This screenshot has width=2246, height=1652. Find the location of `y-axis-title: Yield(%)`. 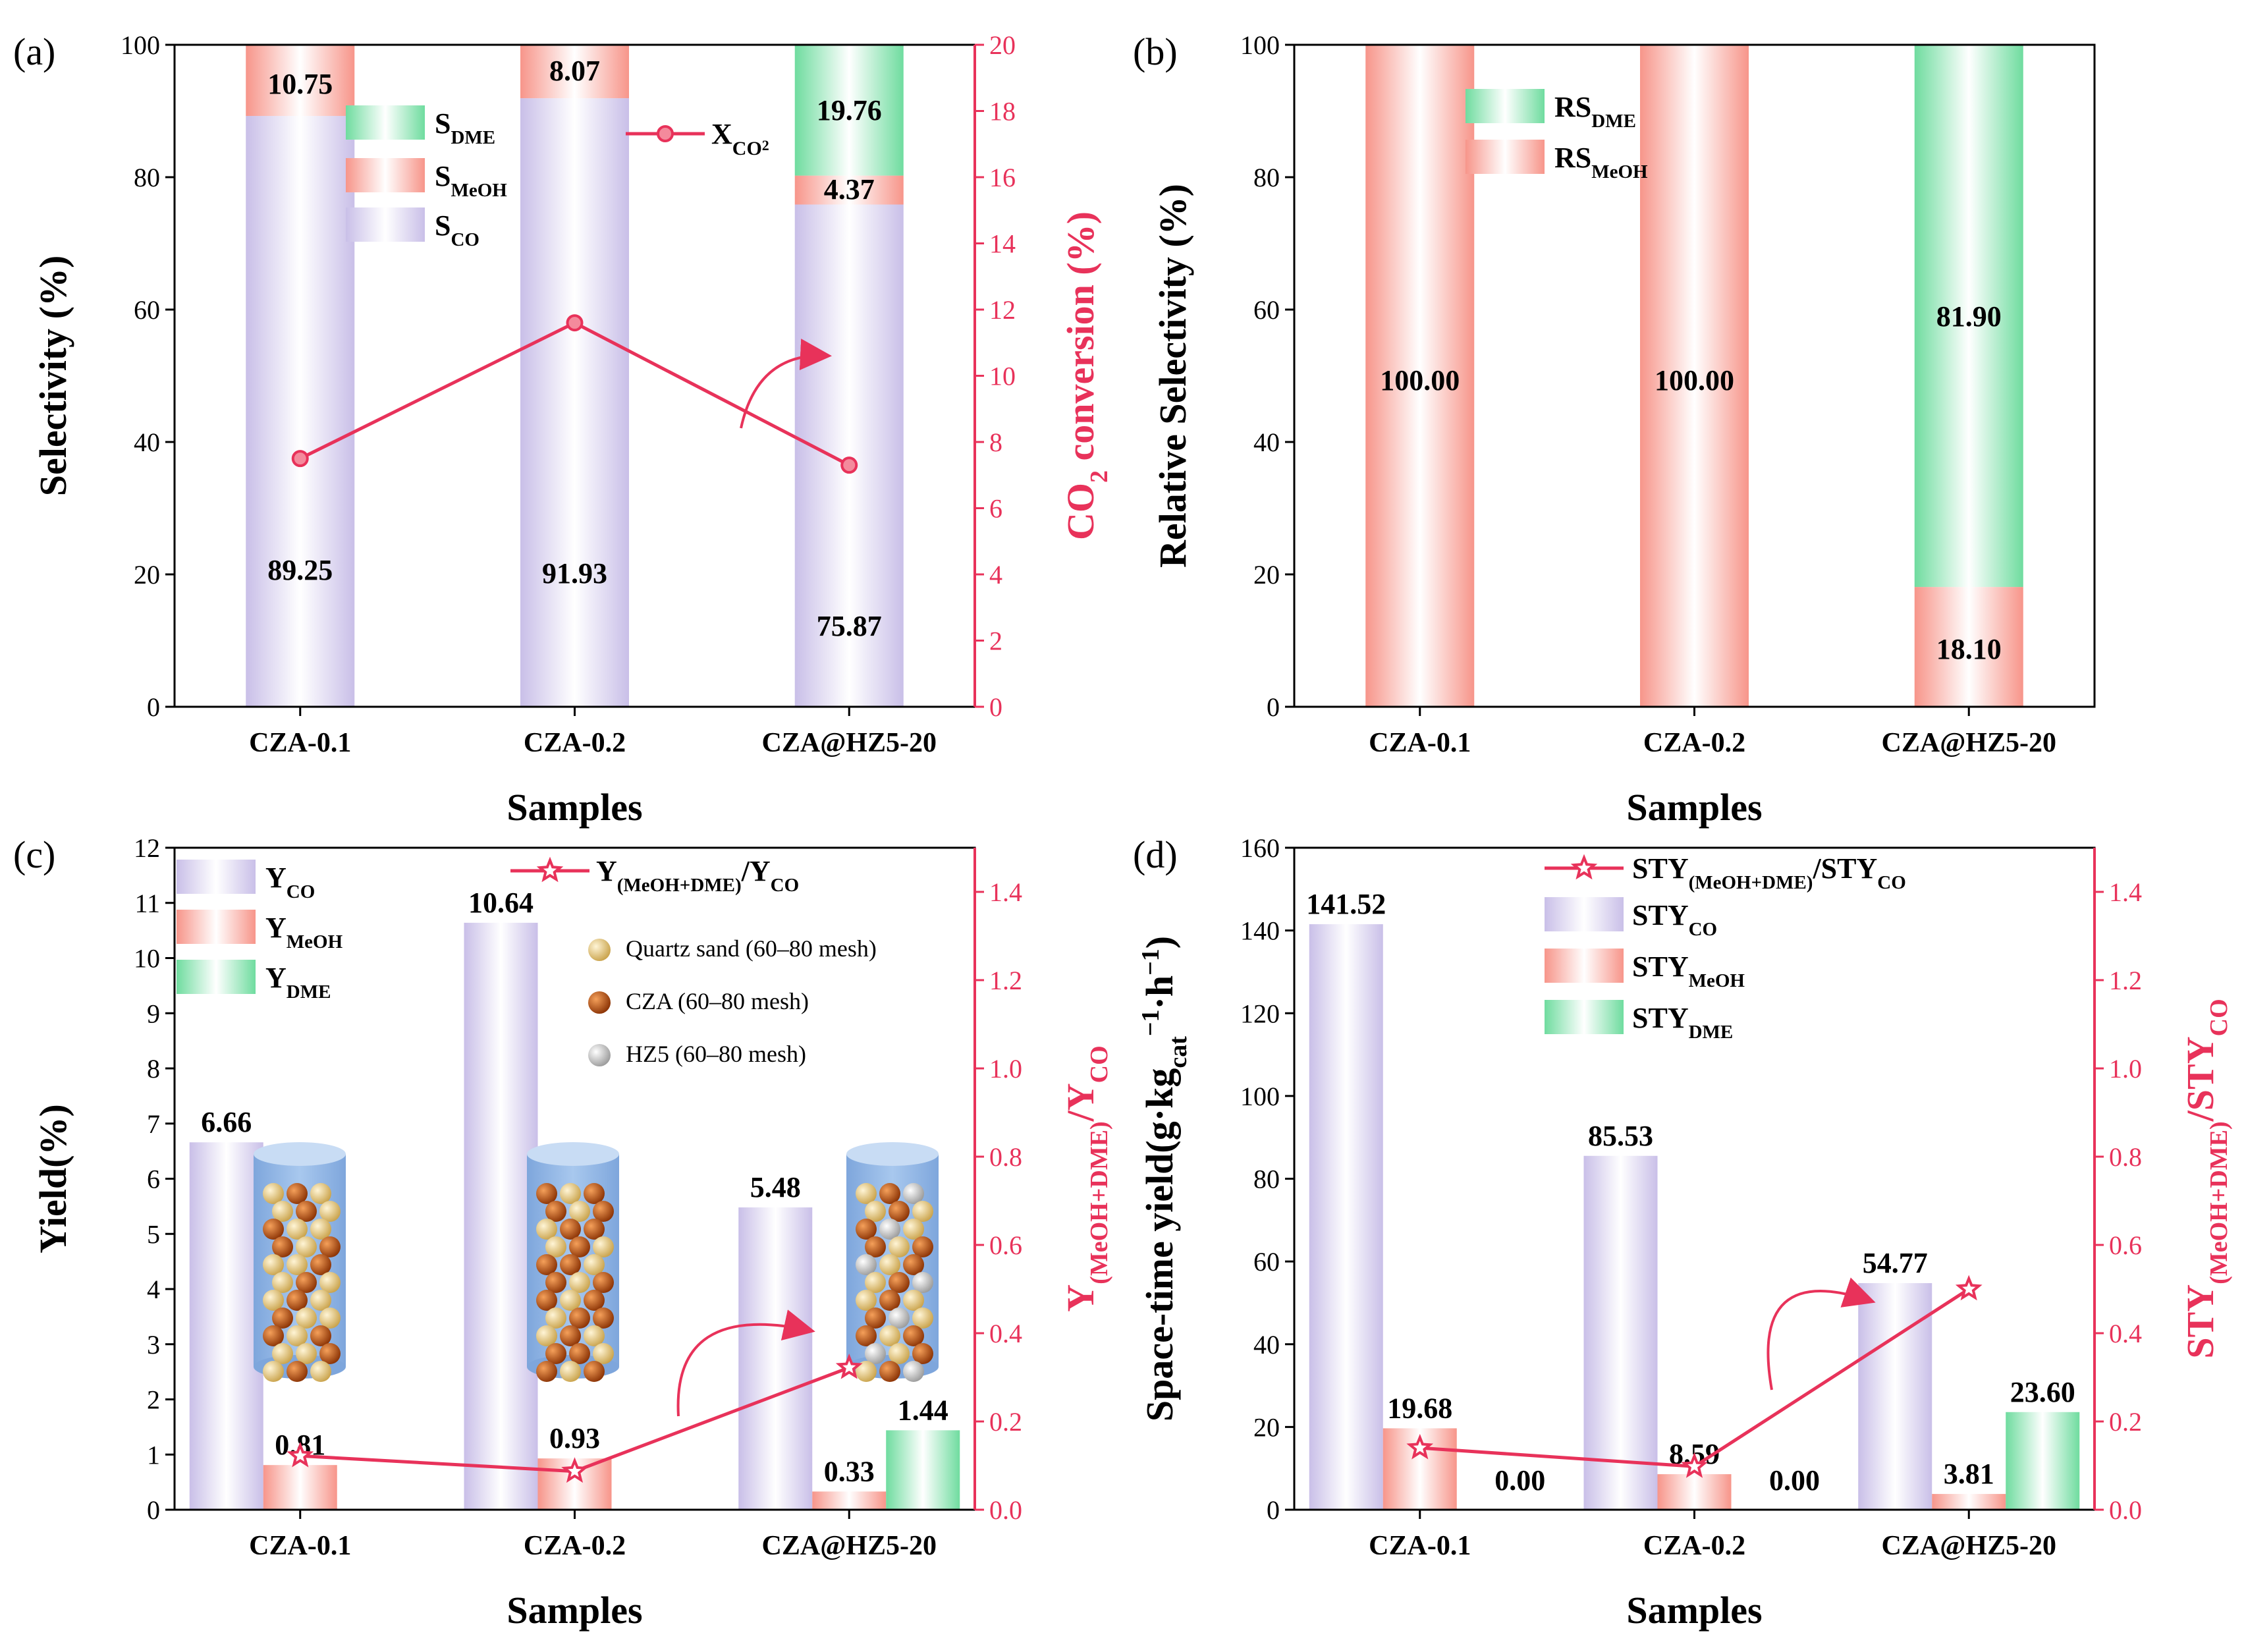

y-axis-title: Yield(%) is located at coordinates (53, 1178).